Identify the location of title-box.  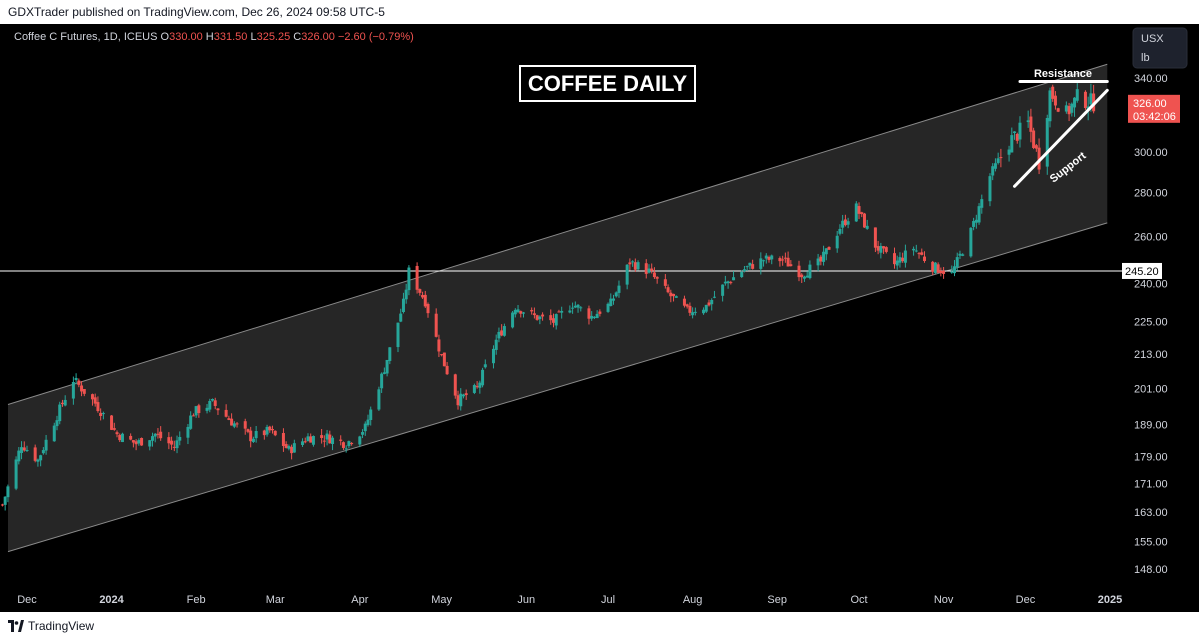
(607, 83).